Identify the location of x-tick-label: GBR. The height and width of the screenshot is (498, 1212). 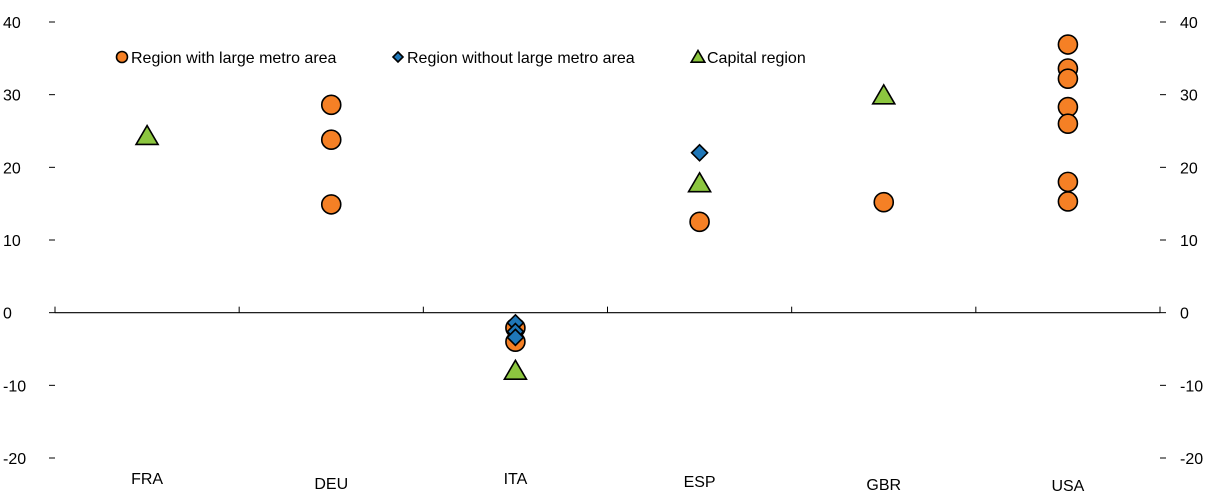
(883, 485).